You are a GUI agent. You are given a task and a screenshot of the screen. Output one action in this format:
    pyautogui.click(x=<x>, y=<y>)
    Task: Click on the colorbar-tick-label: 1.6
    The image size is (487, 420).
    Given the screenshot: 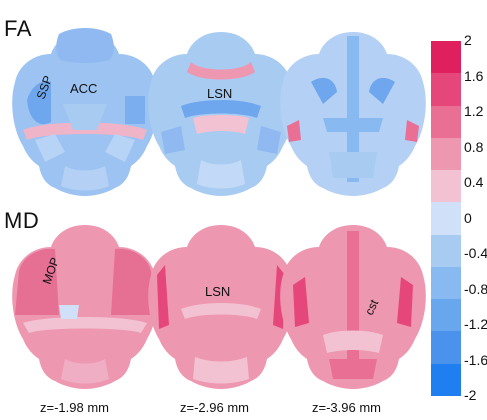 What is the action you would take?
    pyautogui.click(x=474, y=75)
    